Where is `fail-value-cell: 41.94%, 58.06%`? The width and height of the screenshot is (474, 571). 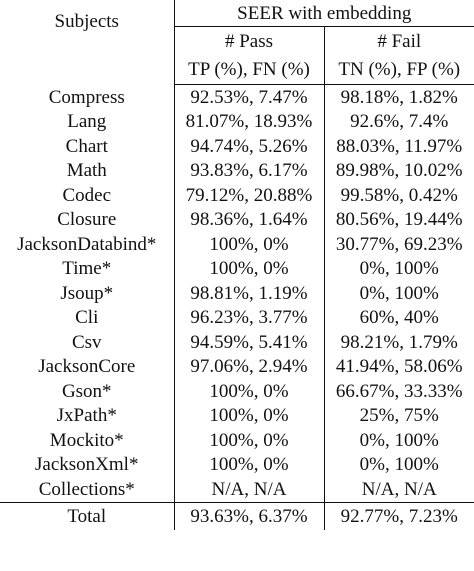
fail-value-cell: 41.94%, 58.06% is located at coordinates (399, 367).